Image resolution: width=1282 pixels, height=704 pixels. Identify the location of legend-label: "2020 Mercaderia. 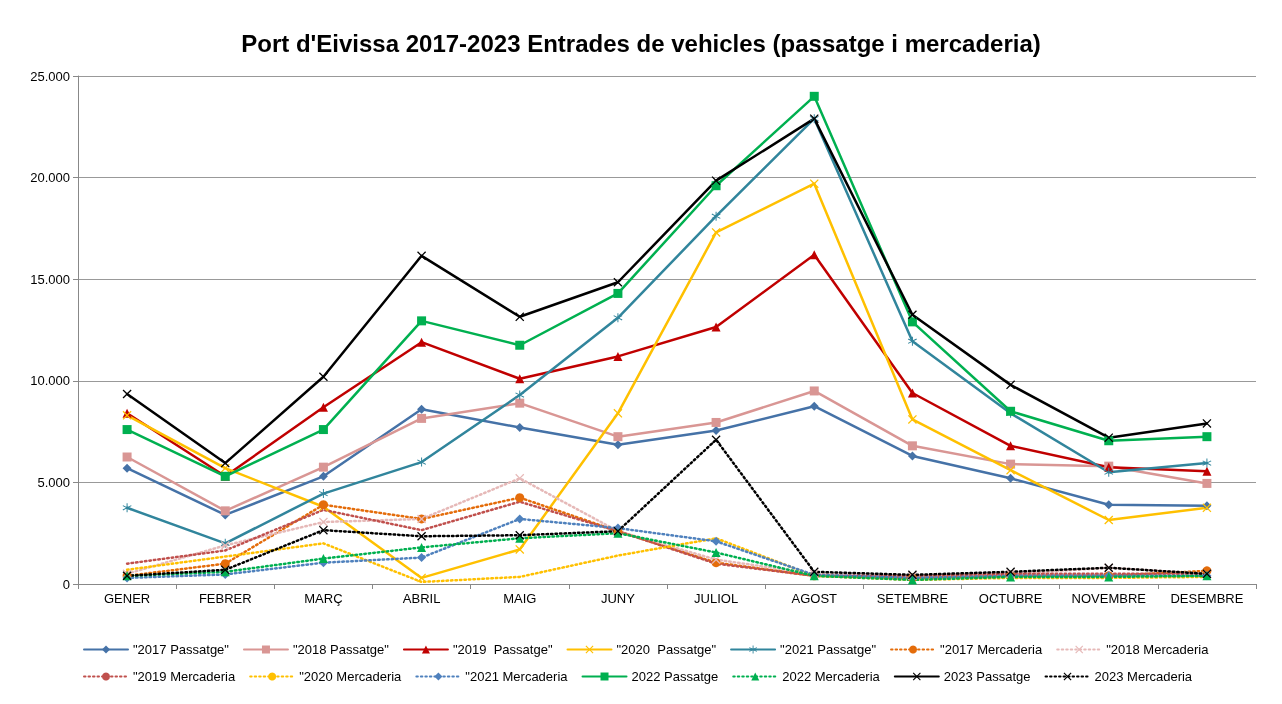
(351, 676).